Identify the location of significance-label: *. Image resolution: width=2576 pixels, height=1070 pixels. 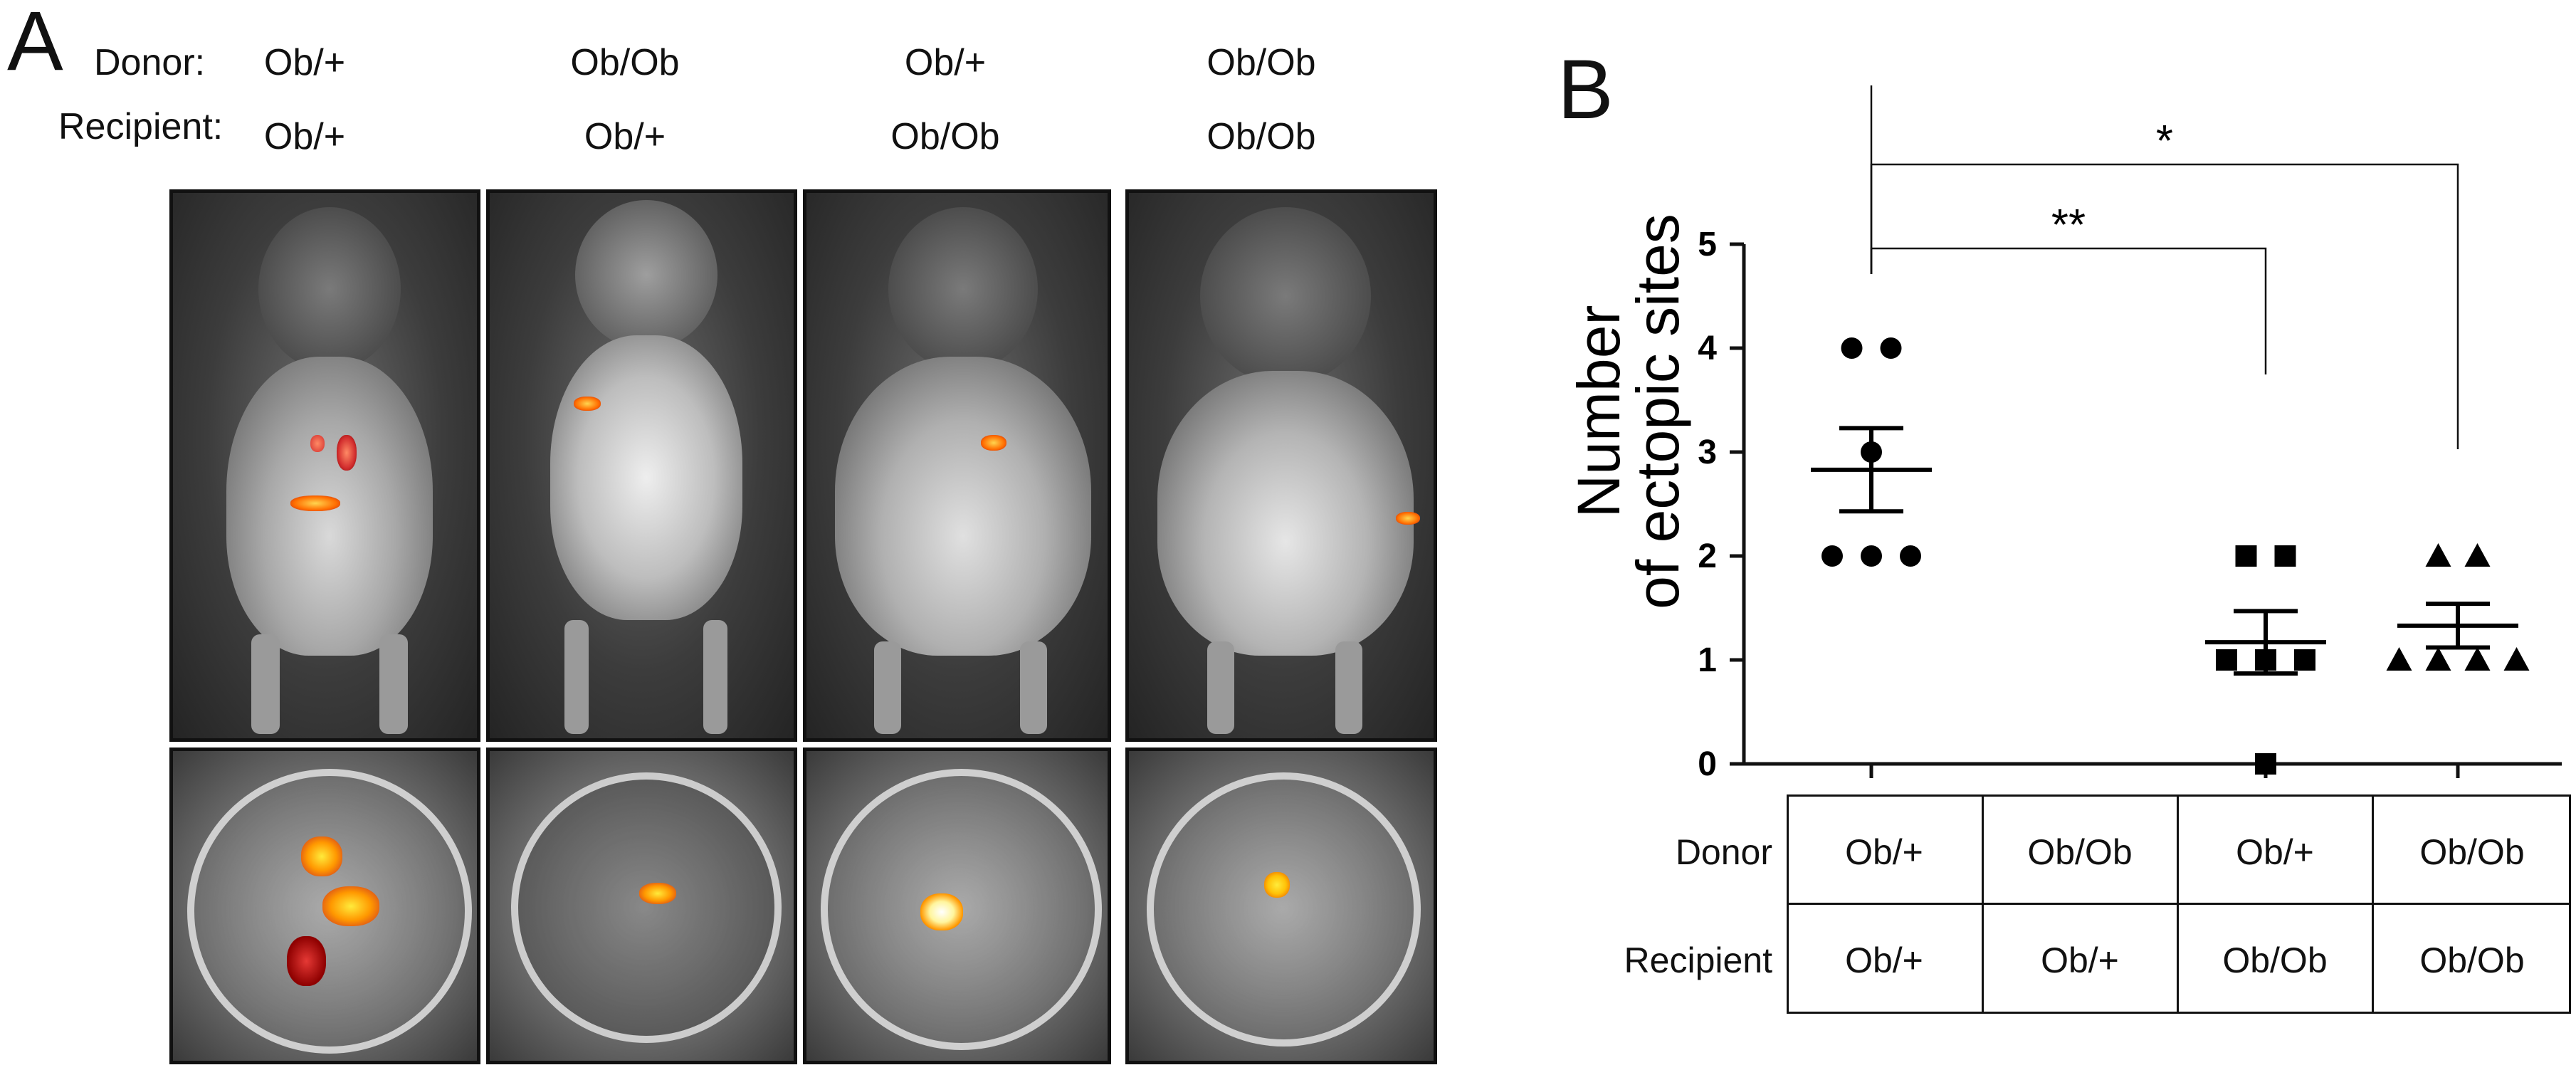
(2164, 142).